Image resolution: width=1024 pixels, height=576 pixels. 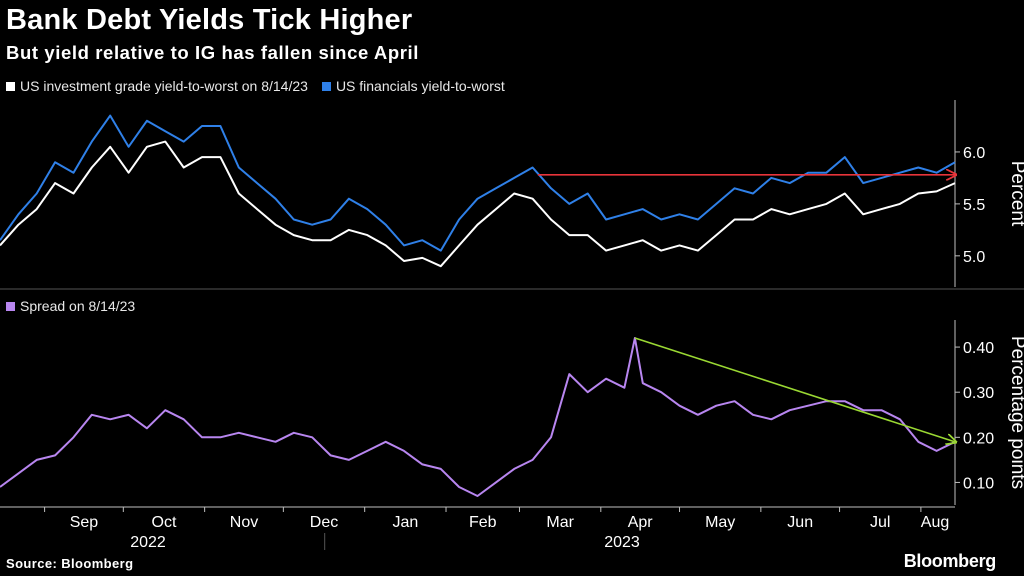 What do you see at coordinates (405, 522) in the screenshot?
I see `x-tick-label-4: Jan` at bounding box center [405, 522].